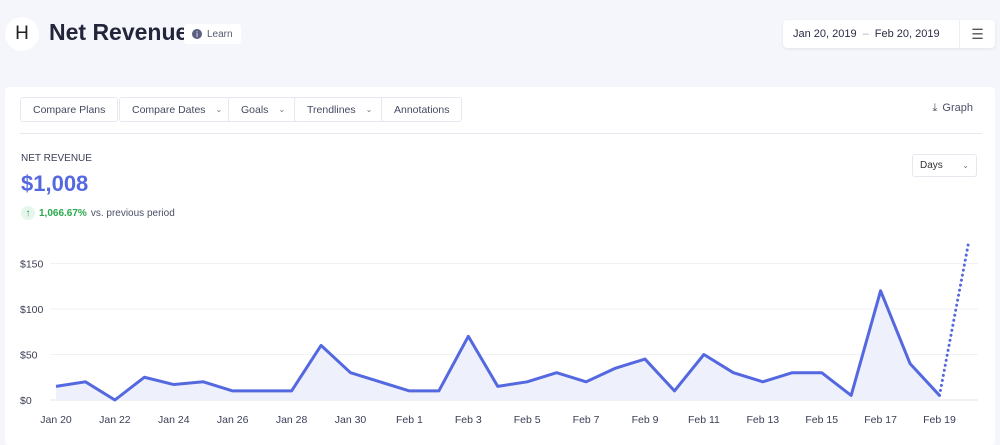 The width and height of the screenshot is (1000, 445). I want to click on annotations-label: Annotations, so click(422, 109).